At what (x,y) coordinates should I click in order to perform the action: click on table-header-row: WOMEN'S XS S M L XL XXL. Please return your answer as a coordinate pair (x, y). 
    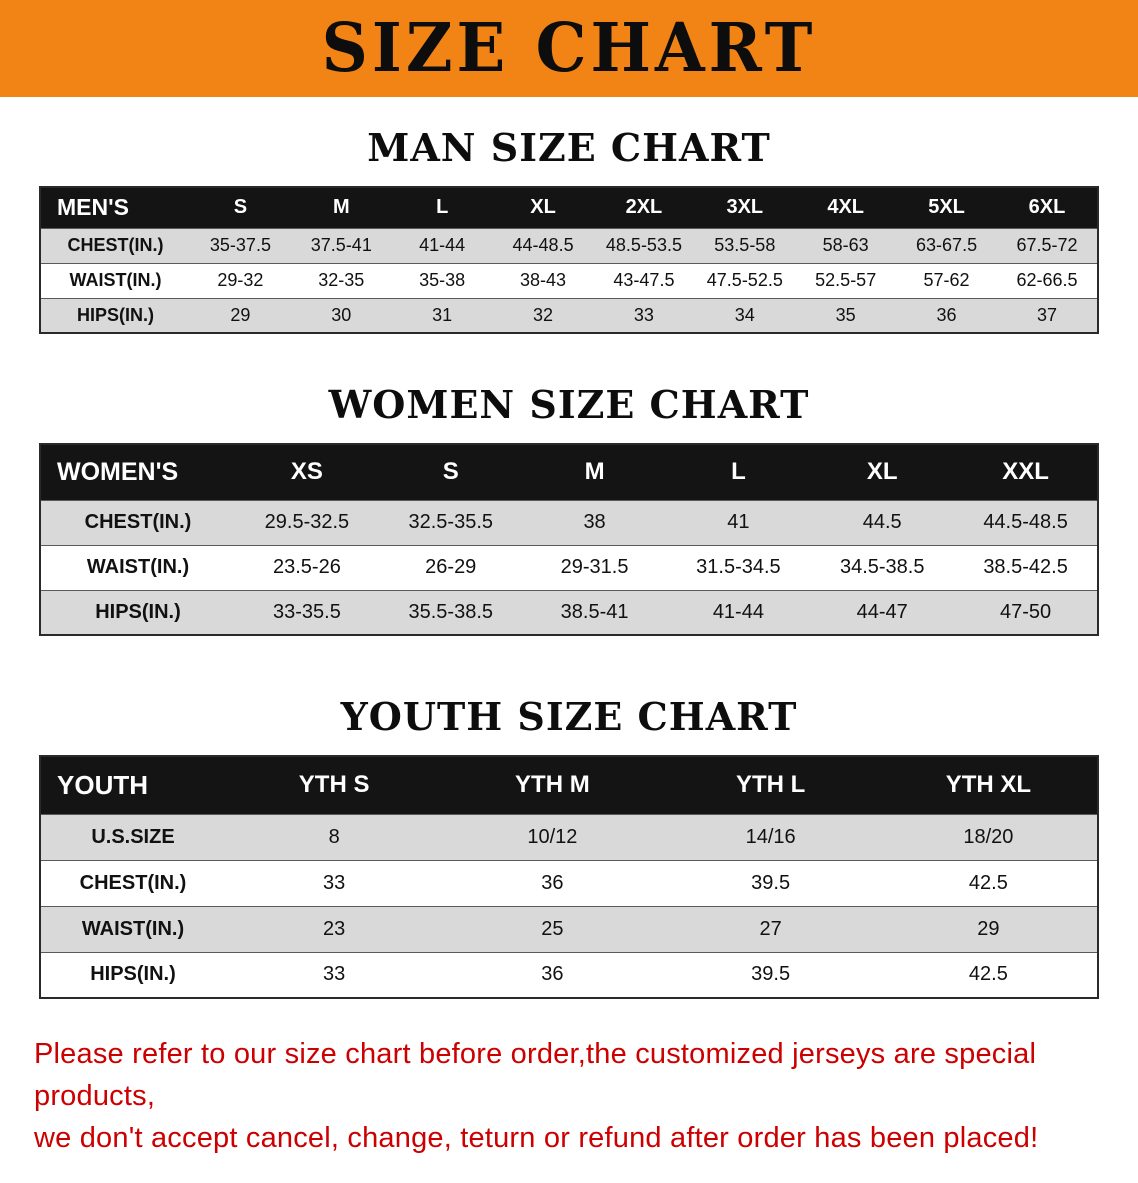
    Looking at the image, I should click on (569, 472).